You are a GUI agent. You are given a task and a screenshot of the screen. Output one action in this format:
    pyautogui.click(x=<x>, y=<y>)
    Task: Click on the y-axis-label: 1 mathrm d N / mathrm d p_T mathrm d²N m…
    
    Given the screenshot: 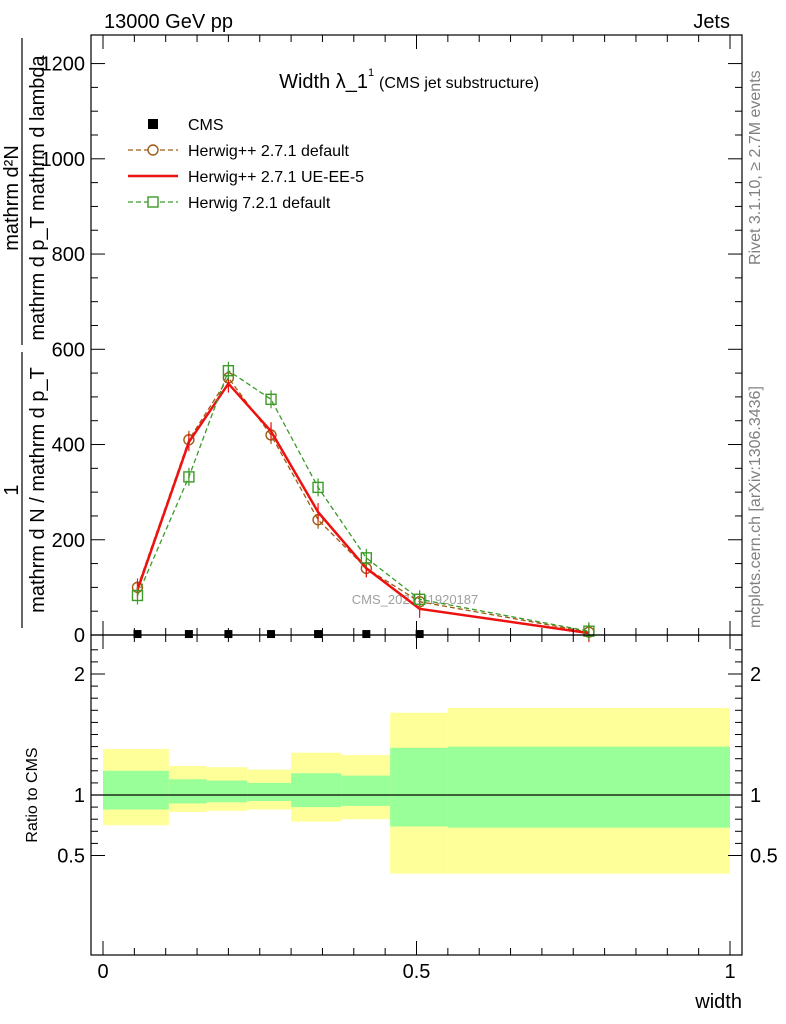 What is the action you would take?
    pyautogui.click(x=25, y=333)
    